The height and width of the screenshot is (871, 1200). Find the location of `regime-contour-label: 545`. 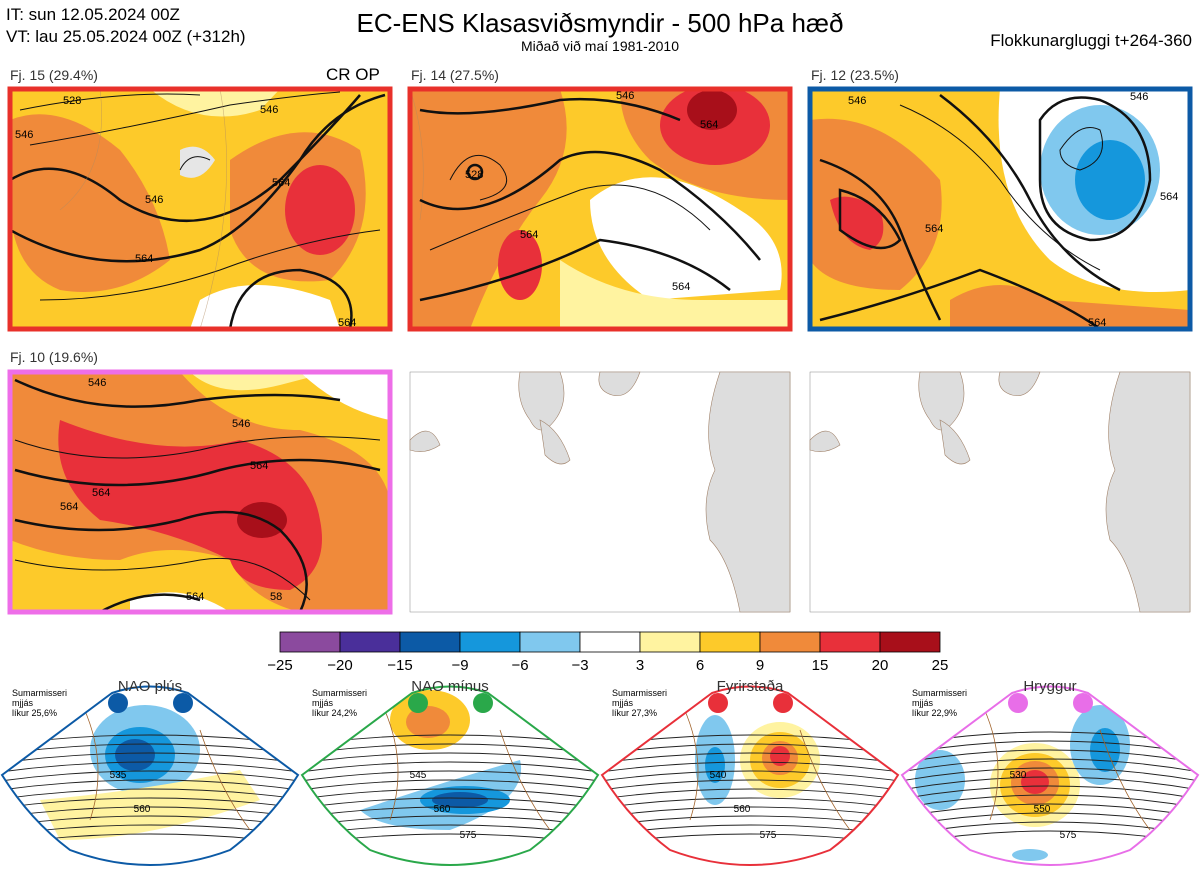

regime-contour-label: 545 is located at coordinates (418, 775).